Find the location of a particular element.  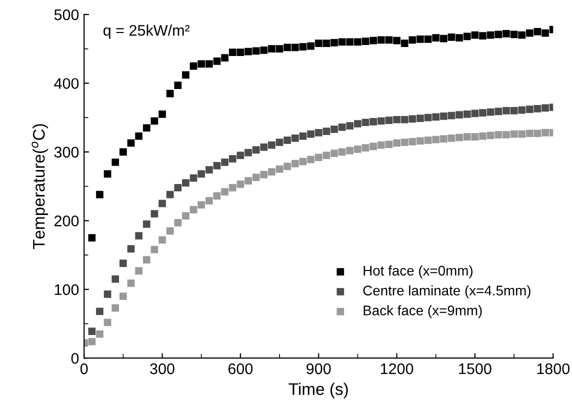

x-tick-label: 300 is located at coordinates (162, 368).